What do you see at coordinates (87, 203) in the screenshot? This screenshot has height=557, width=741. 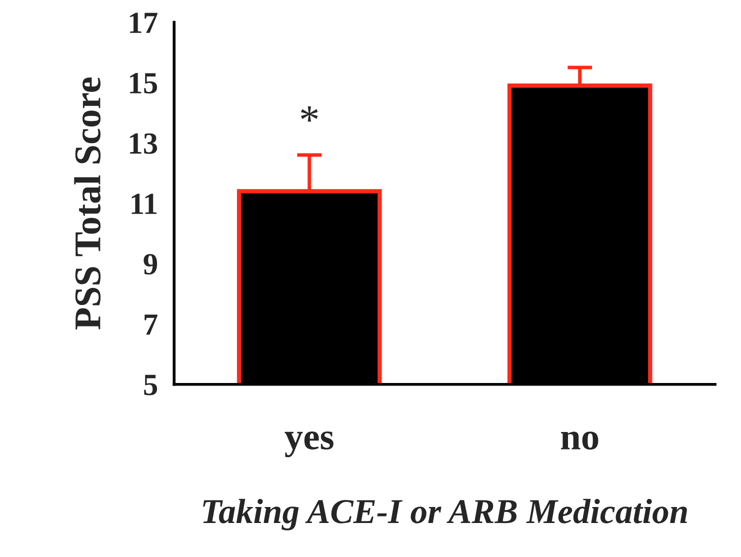 I see `y-axis-title: PSS Total Score` at bounding box center [87, 203].